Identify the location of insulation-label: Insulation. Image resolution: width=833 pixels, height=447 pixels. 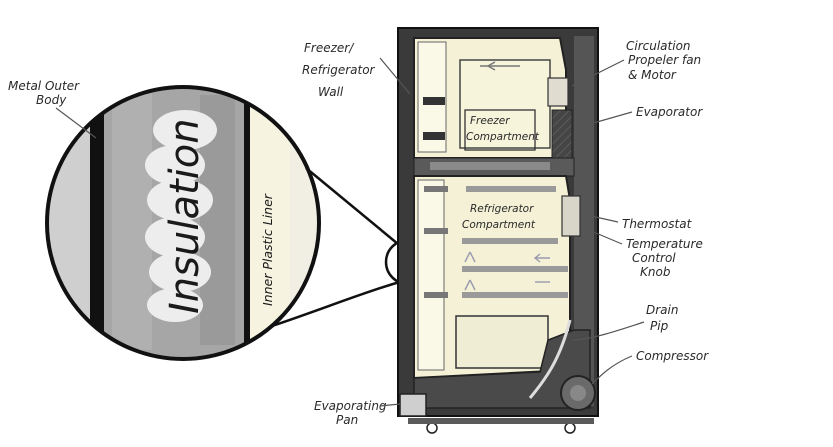
(185, 216).